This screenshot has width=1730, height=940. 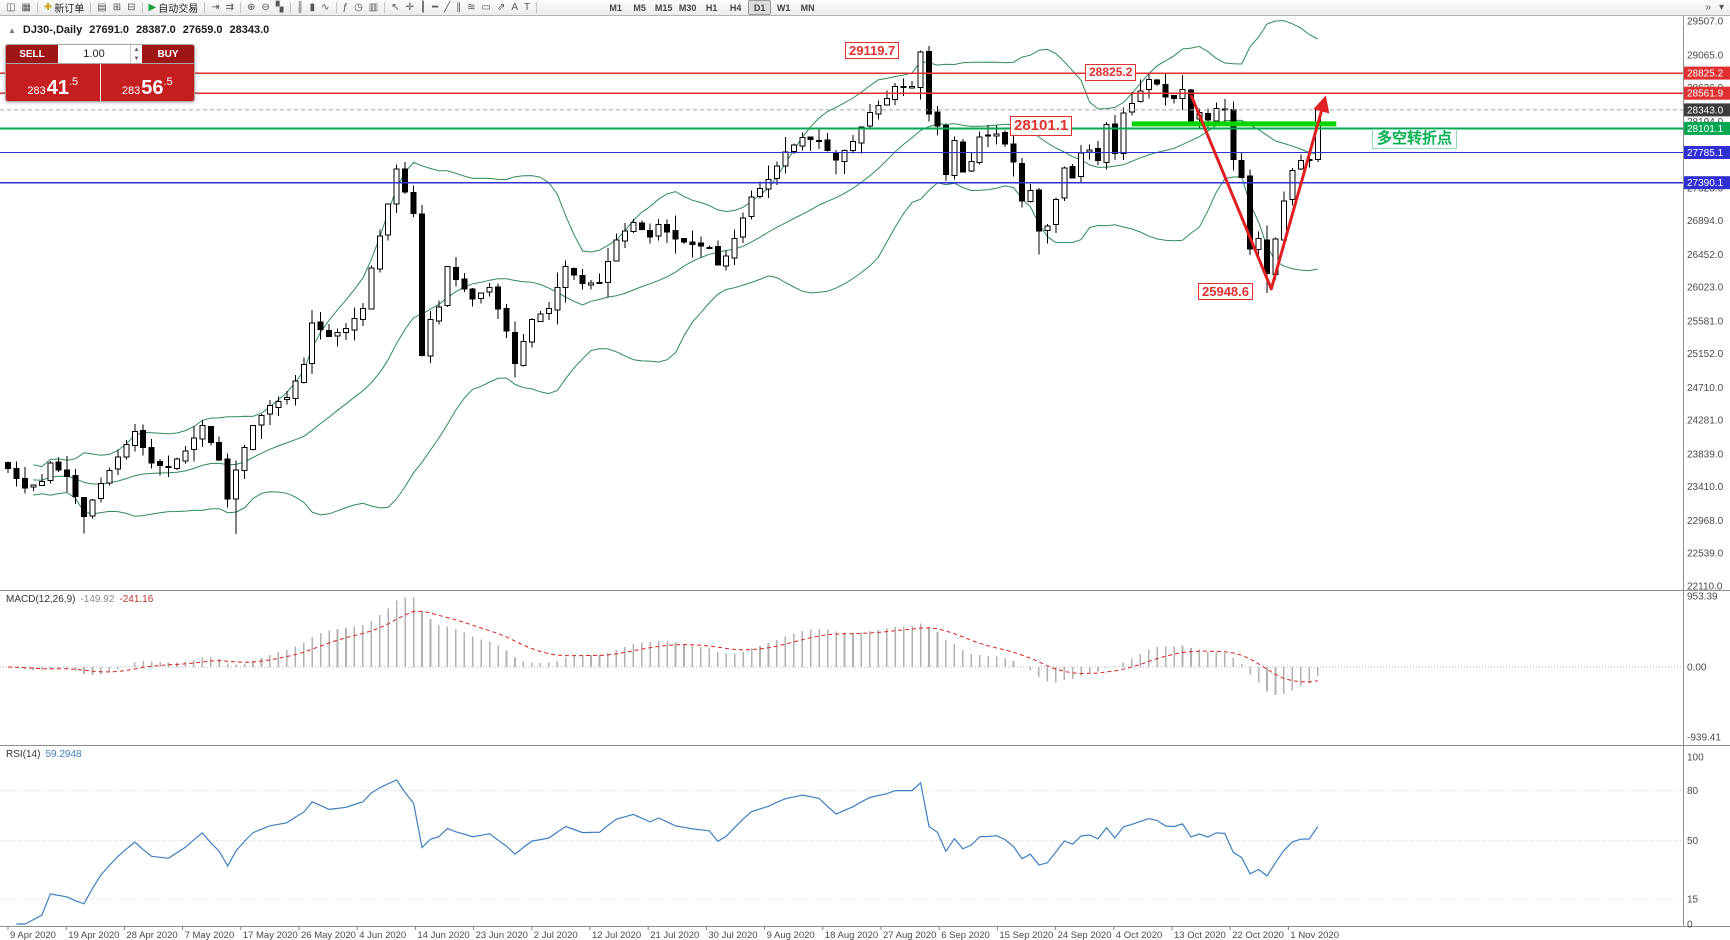 I want to click on new-order-button: ✚ 新订单, so click(x=64, y=8).